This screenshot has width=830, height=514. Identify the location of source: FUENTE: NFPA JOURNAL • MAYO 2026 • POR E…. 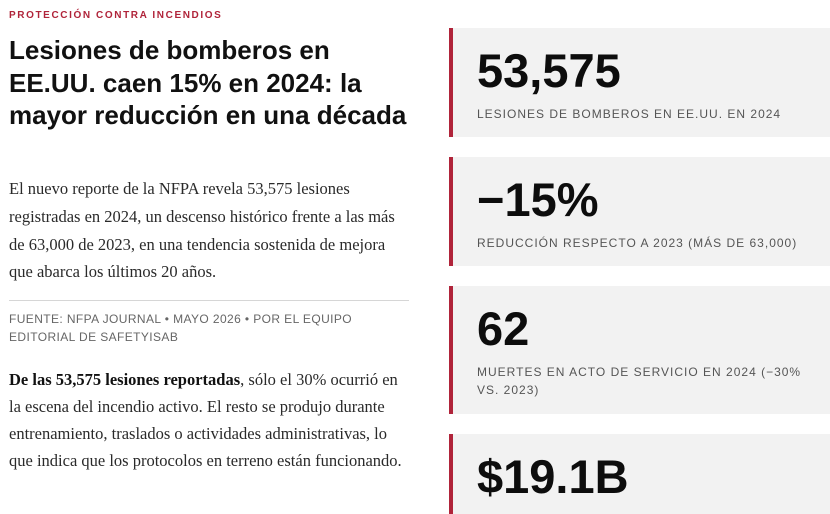
(181, 328).